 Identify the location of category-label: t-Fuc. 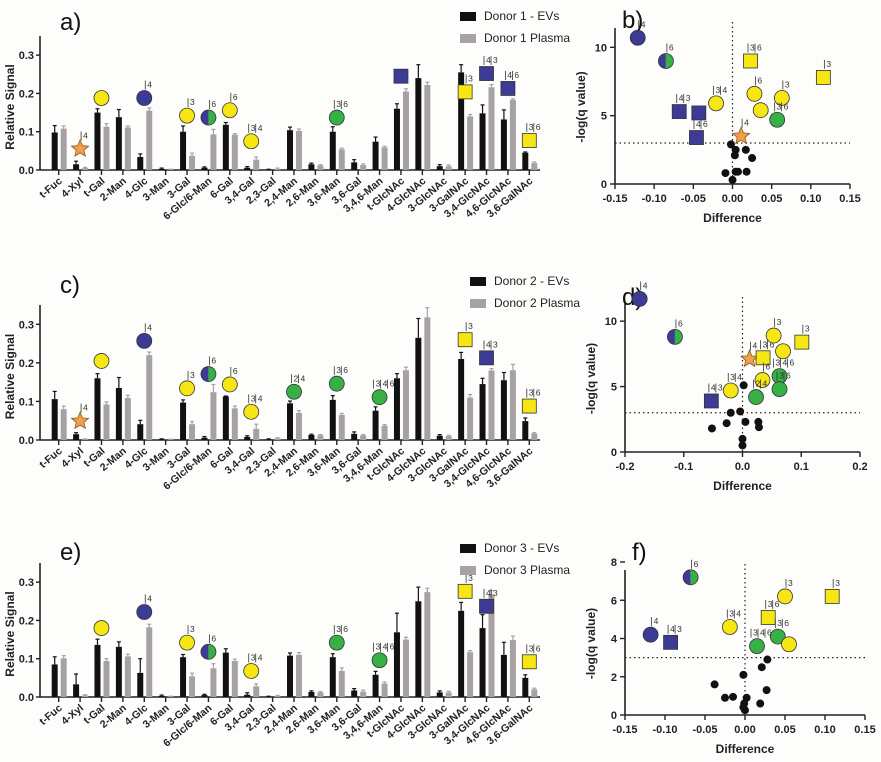
(50, 715).